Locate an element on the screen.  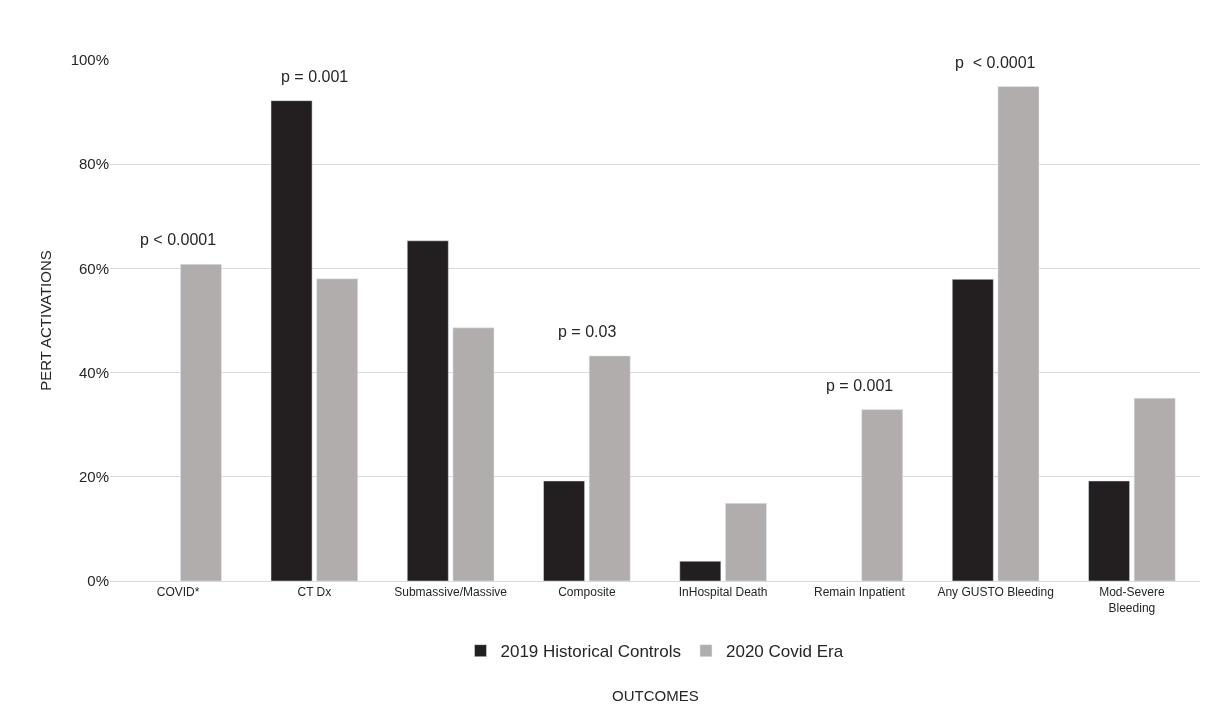
legend-label: 2019 Historical Controls is located at coordinates (590, 652).